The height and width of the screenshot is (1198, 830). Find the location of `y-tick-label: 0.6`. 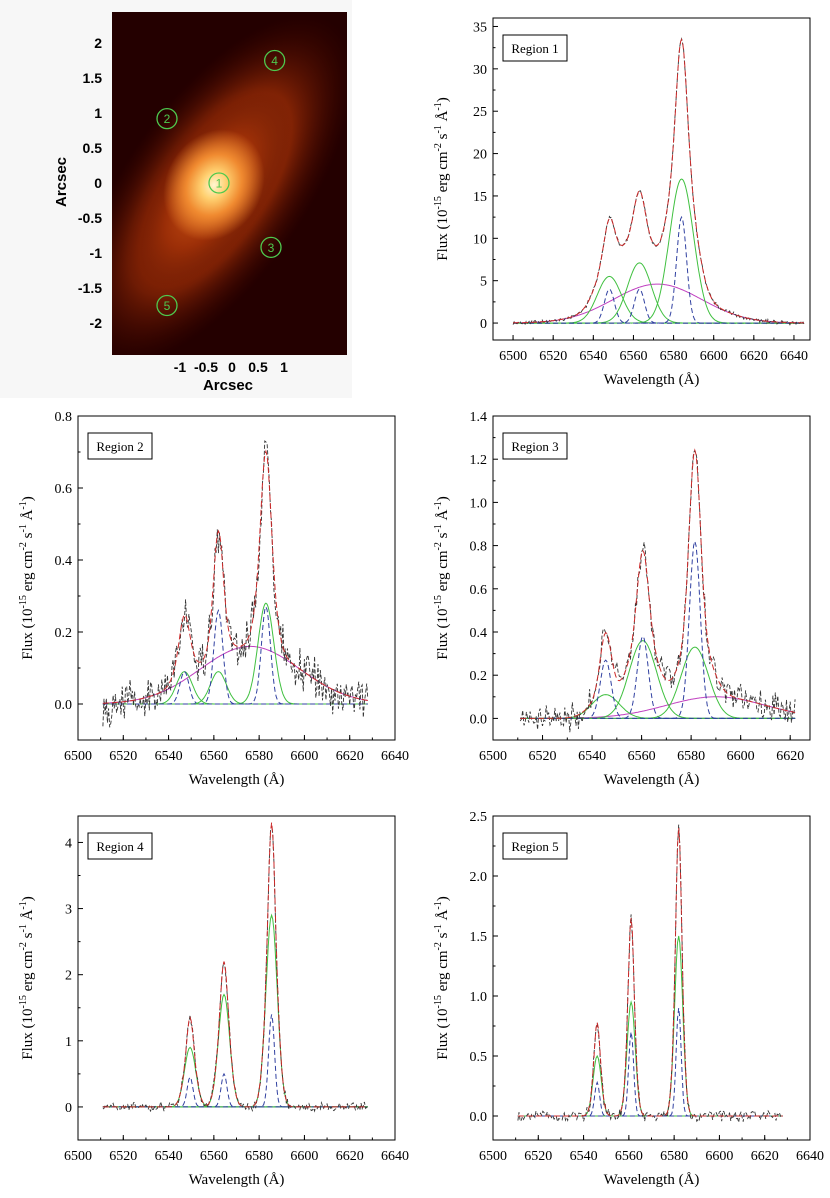

y-tick-label: 0.6 is located at coordinates (479, 590).